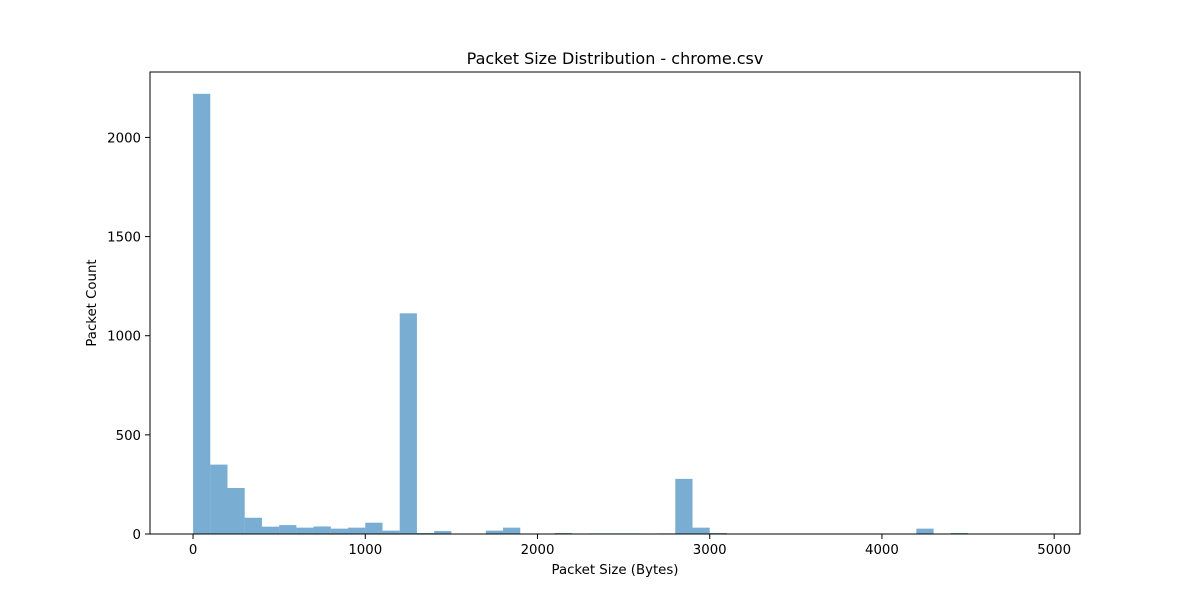 This screenshot has height=600, width=1200. What do you see at coordinates (124, 138) in the screenshot?
I see `y-tick-label: 2000` at bounding box center [124, 138].